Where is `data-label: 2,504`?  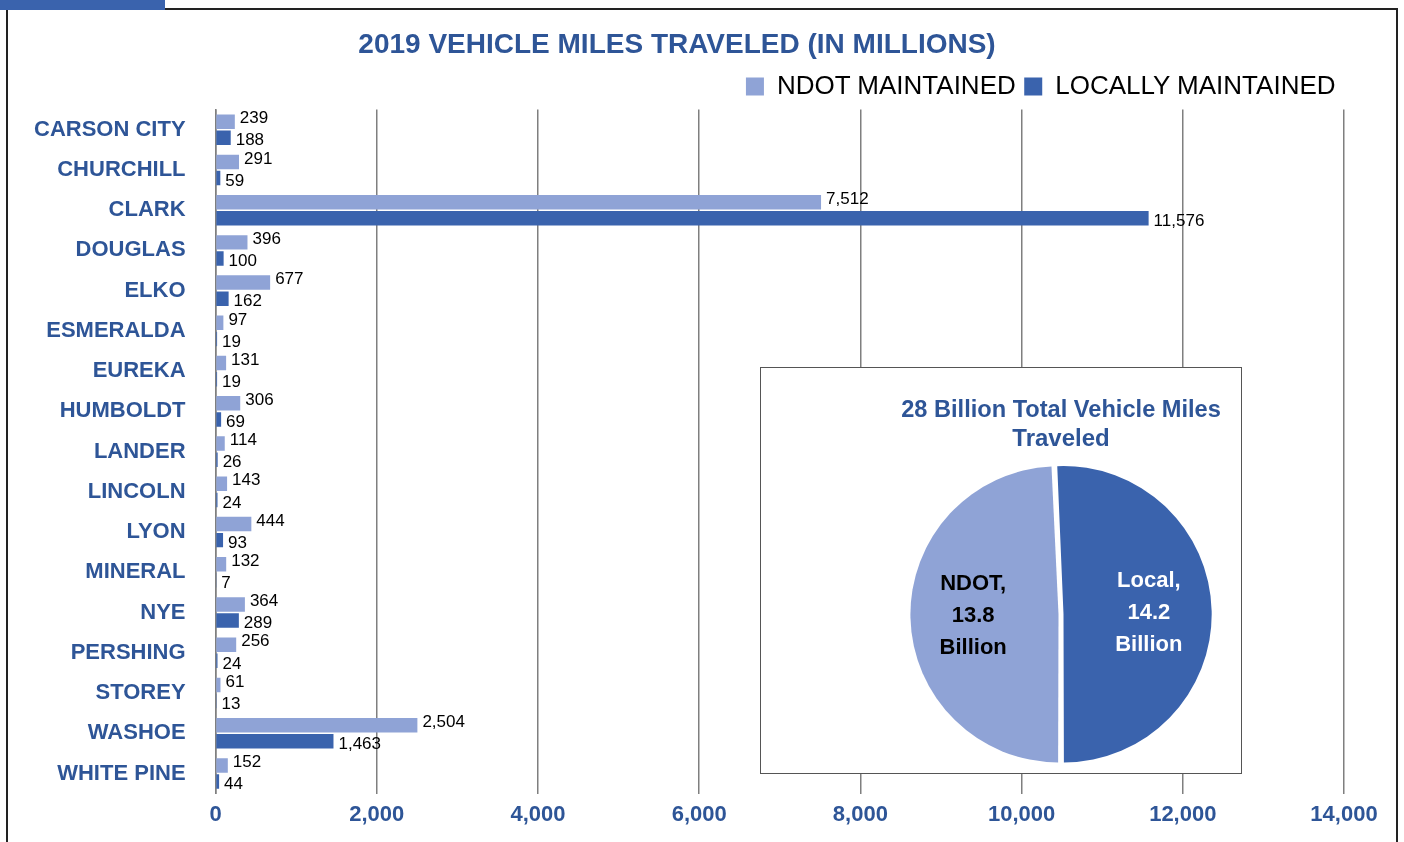 data-label: 2,504 is located at coordinates (443, 721).